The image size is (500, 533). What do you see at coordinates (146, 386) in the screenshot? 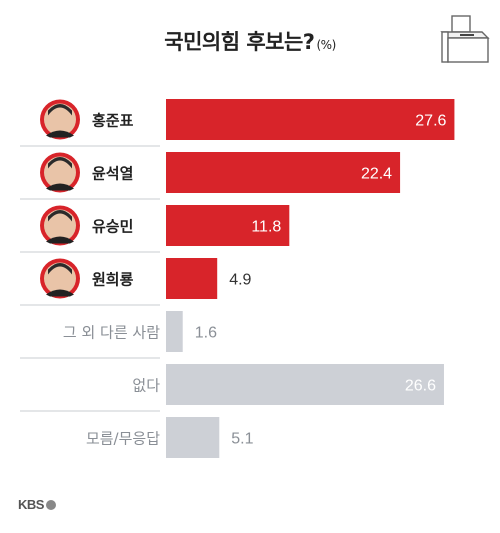
I see `category-label: 없다` at bounding box center [146, 386].